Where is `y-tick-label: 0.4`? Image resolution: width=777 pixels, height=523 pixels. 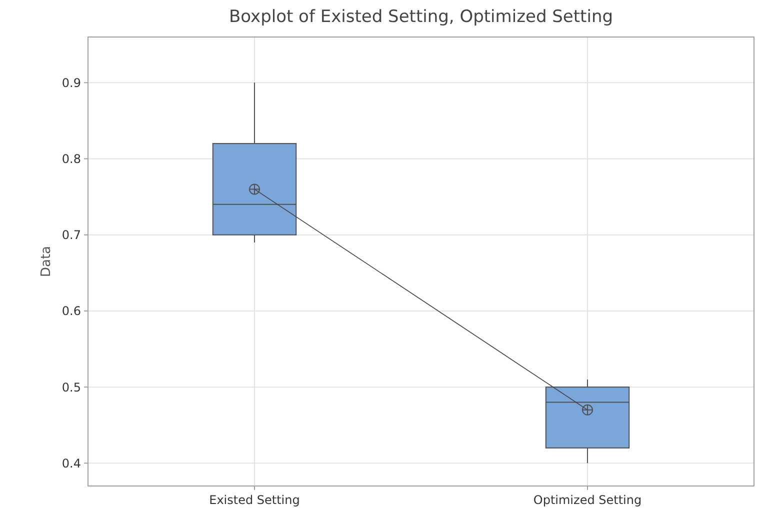
y-tick-label: 0.4 is located at coordinates (71, 463).